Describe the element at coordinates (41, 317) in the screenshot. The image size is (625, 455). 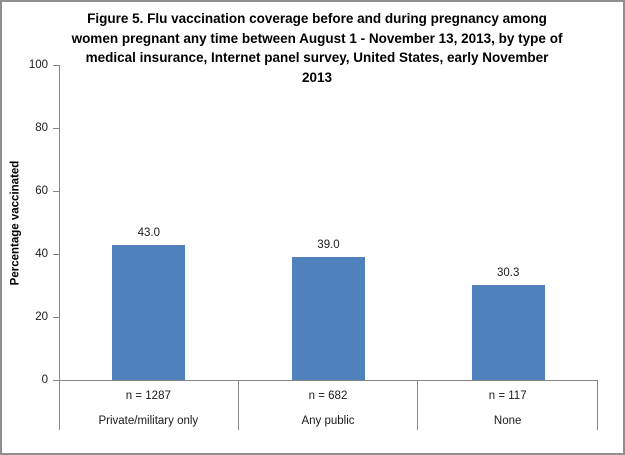
I see `y-axis-tick-label: 20` at that location.